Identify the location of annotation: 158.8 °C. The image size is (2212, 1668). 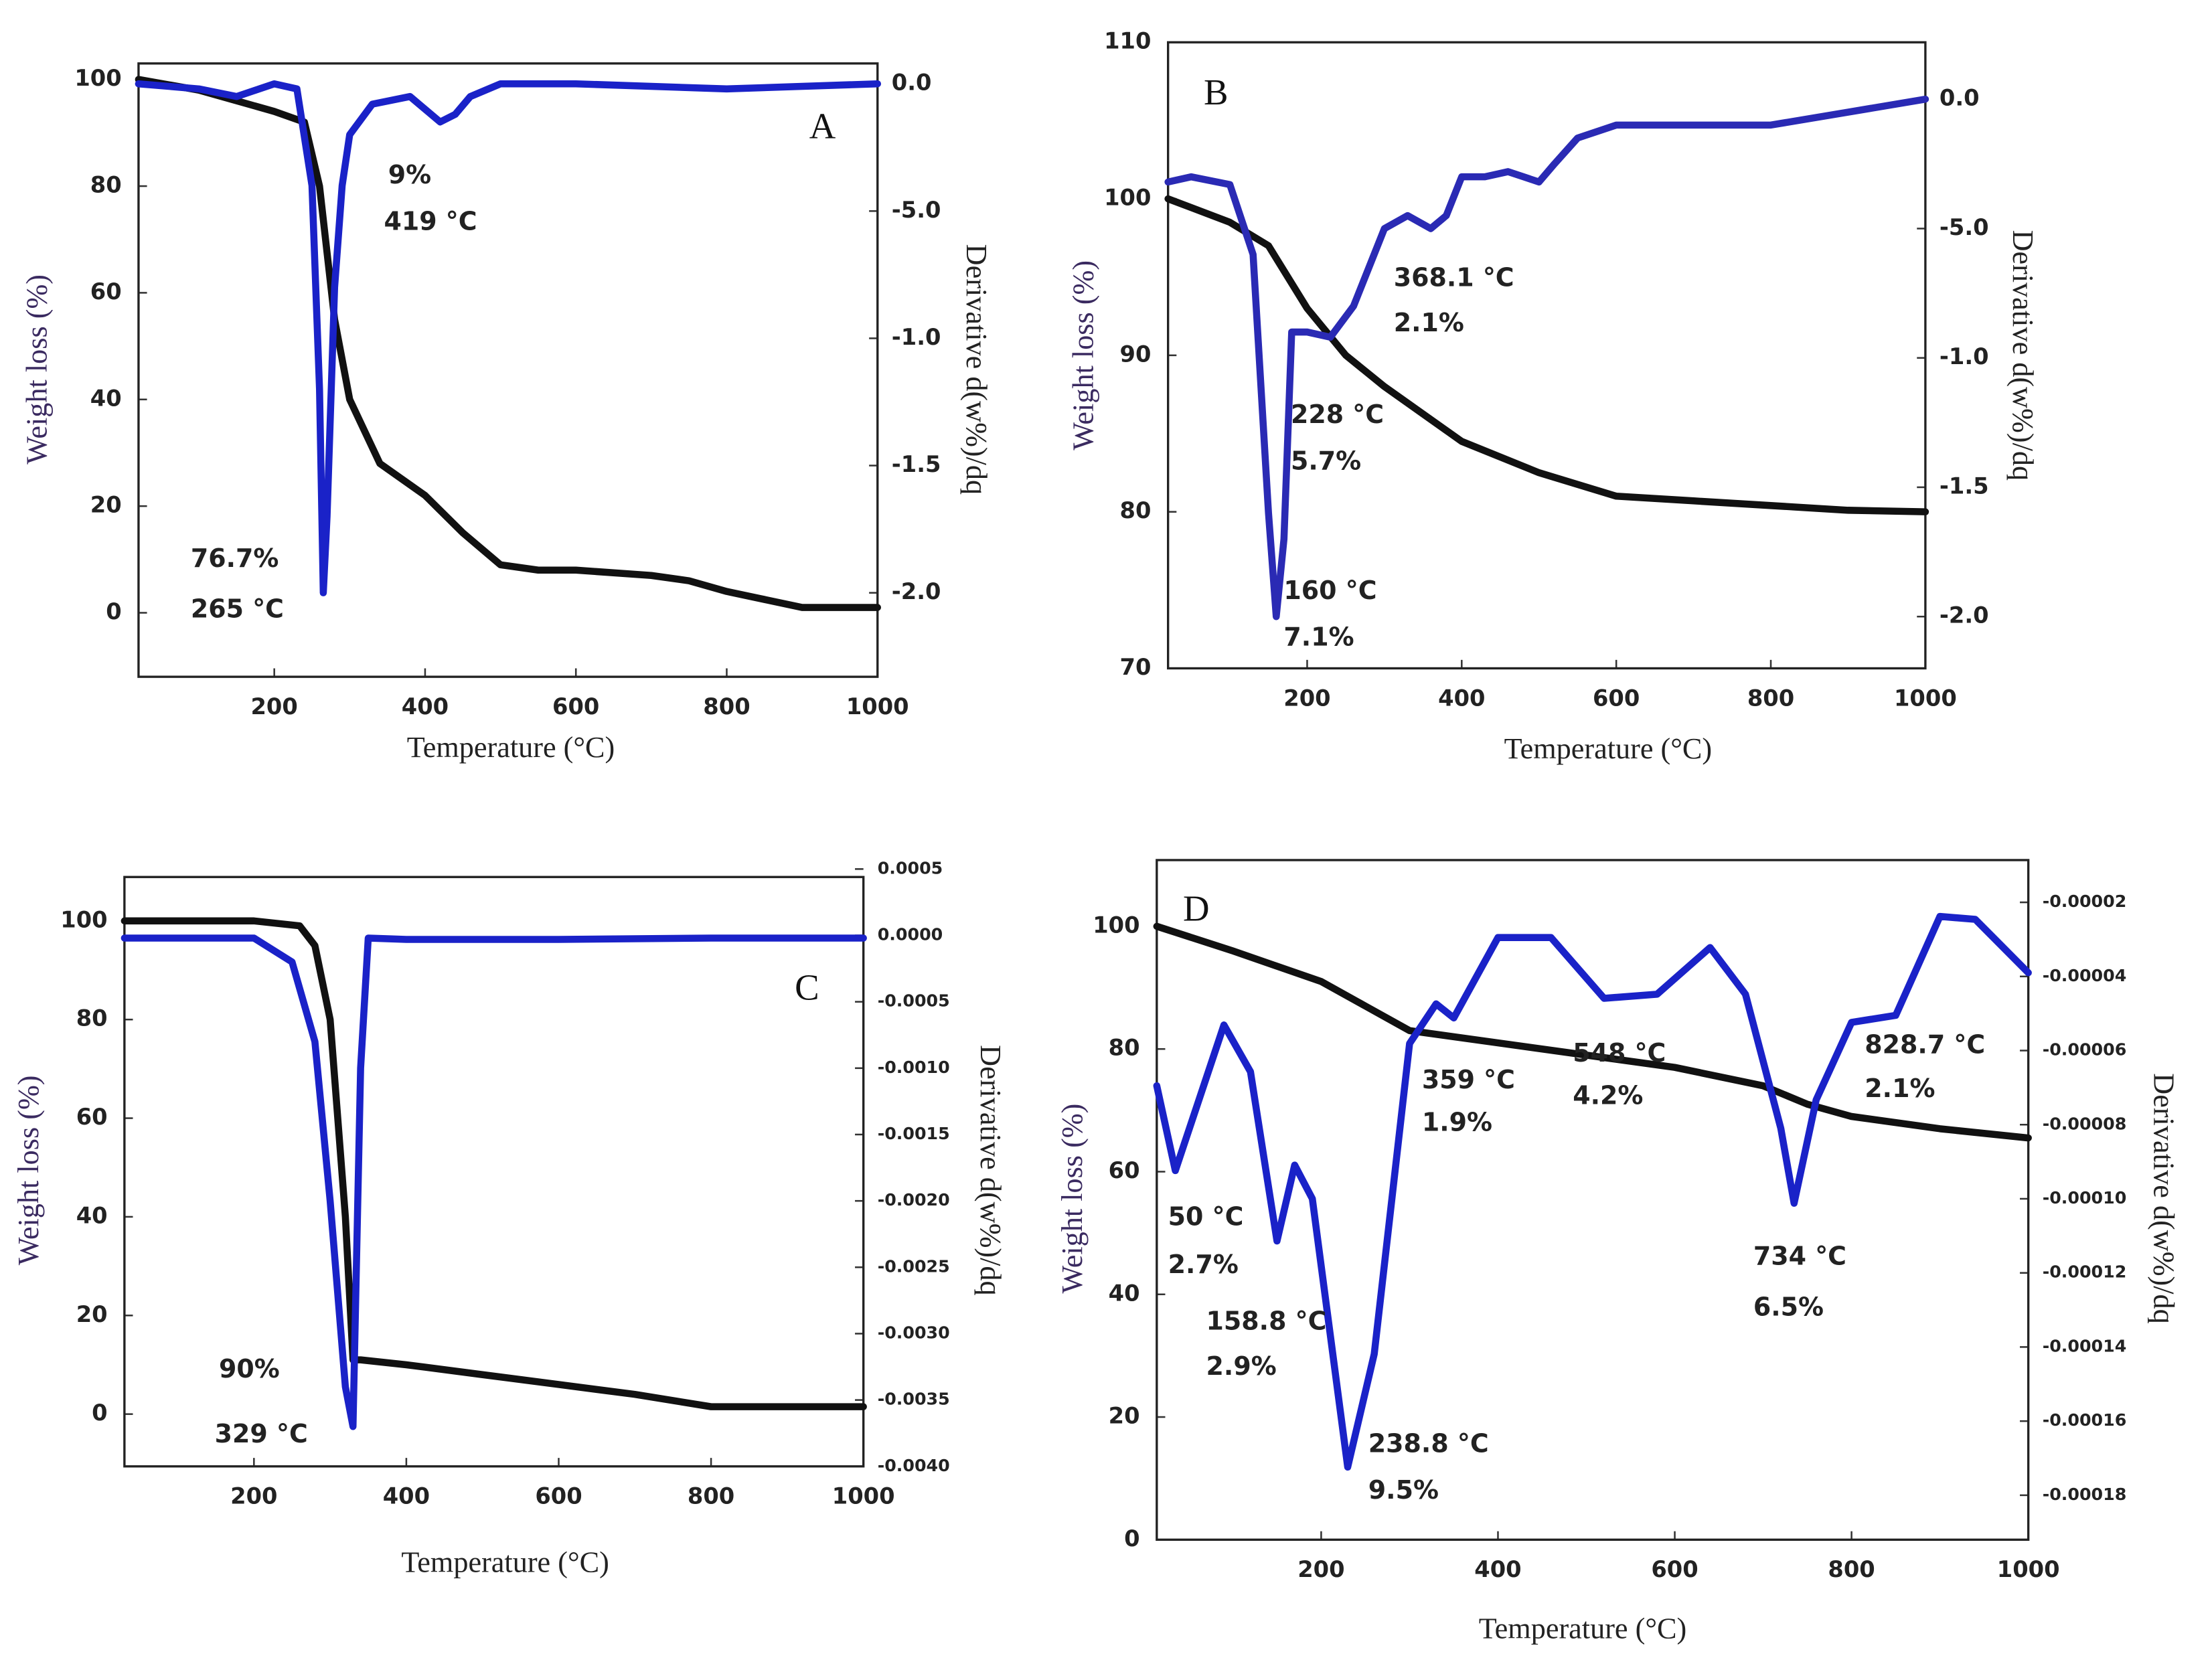
(1266, 1321).